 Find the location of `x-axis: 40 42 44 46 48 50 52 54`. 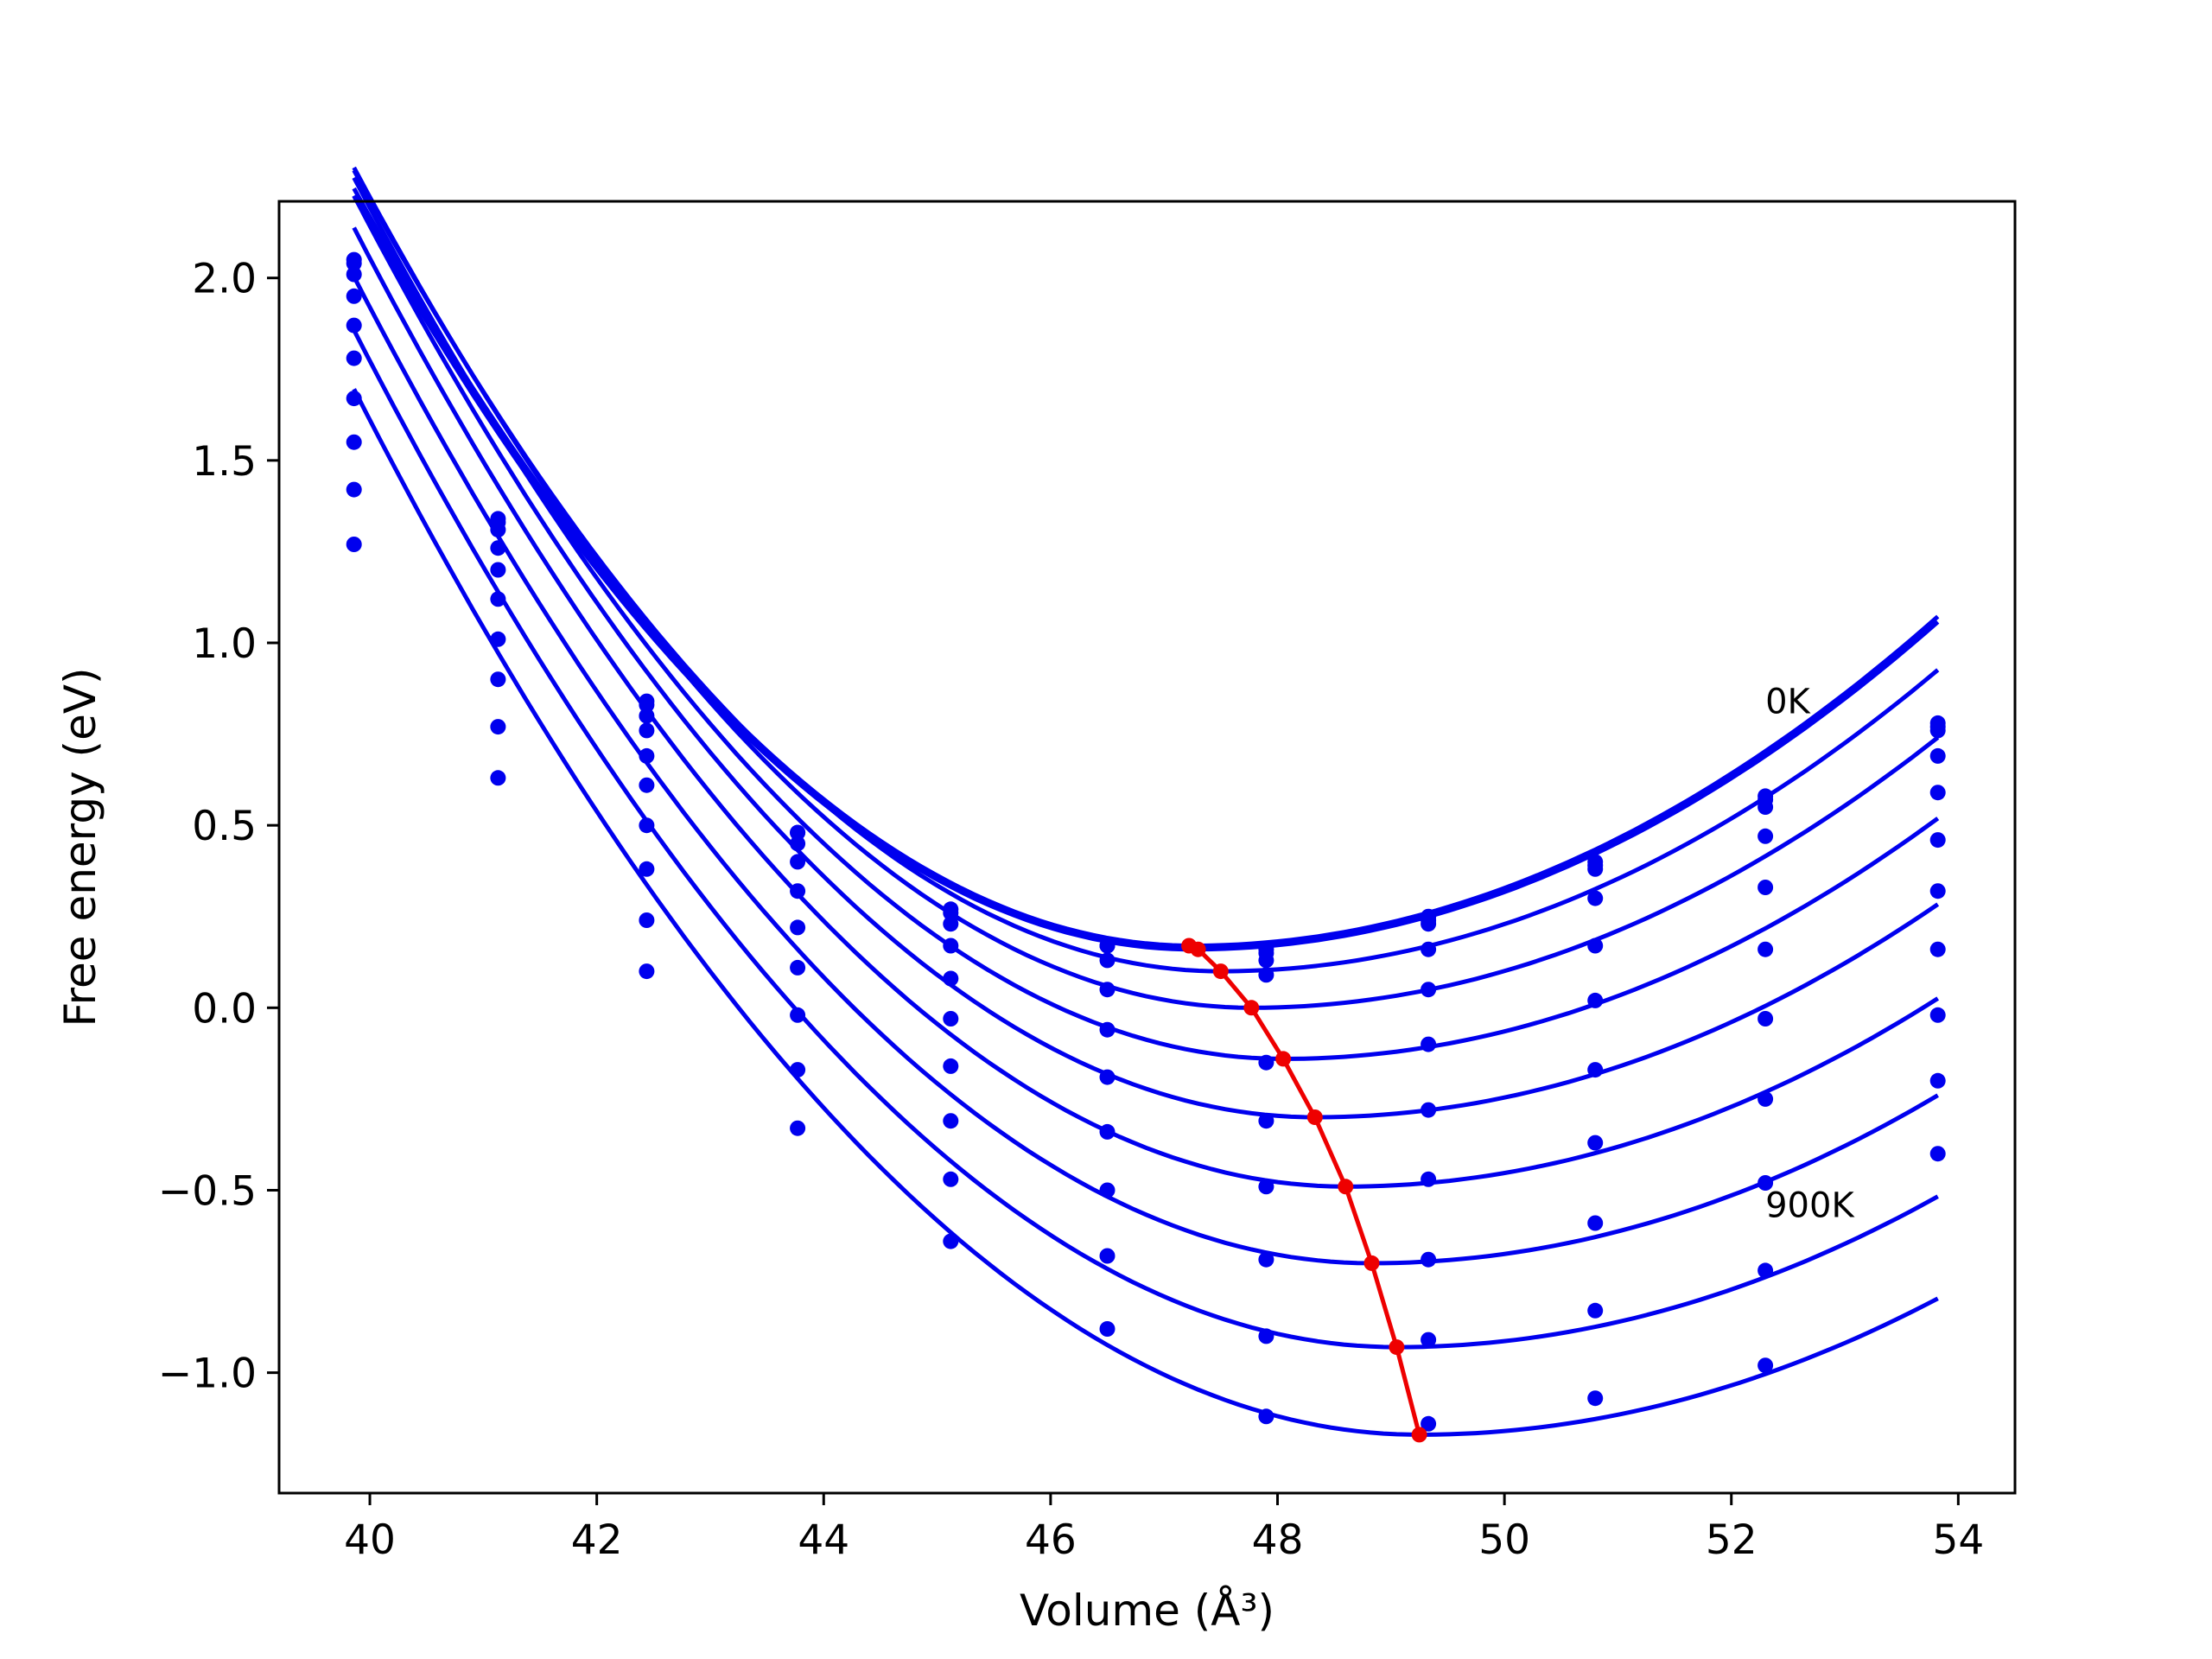

x-axis: 40 42 44 46 48 50 52 54 is located at coordinates (1164, 1528).